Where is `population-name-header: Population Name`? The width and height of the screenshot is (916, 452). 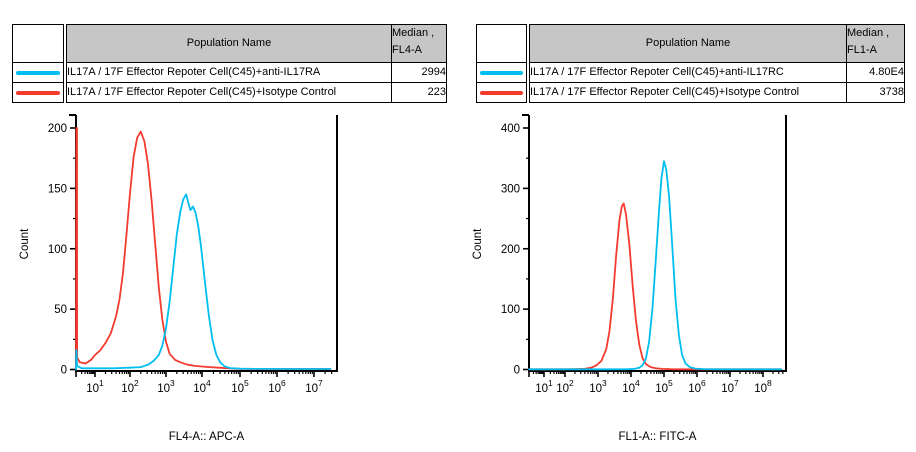
population-name-header: Population Name is located at coordinates (229, 43).